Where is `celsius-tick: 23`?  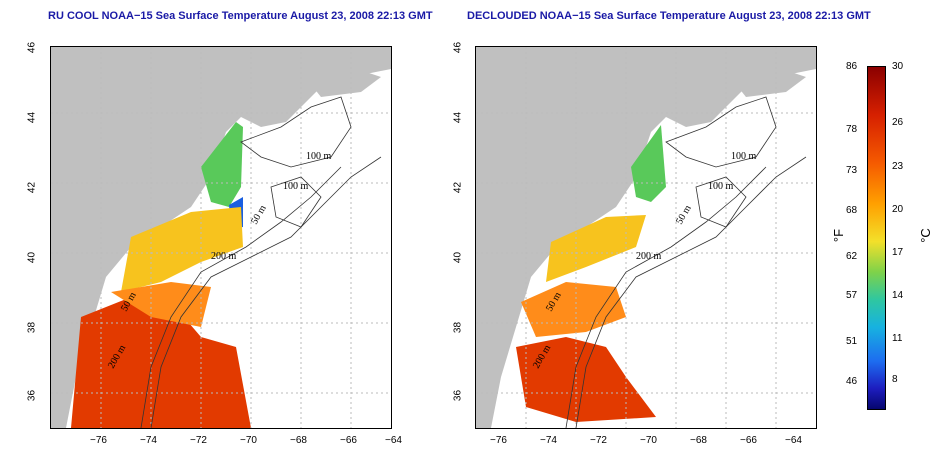 celsius-tick: 23 is located at coordinates (898, 166).